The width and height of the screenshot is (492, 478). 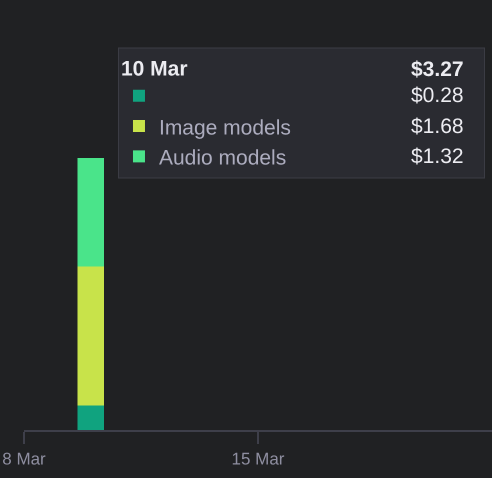 What do you see at coordinates (258, 458) in the screenshot?
I see `x-tick-label: 15 Mar` at bounding box center [258, 458].